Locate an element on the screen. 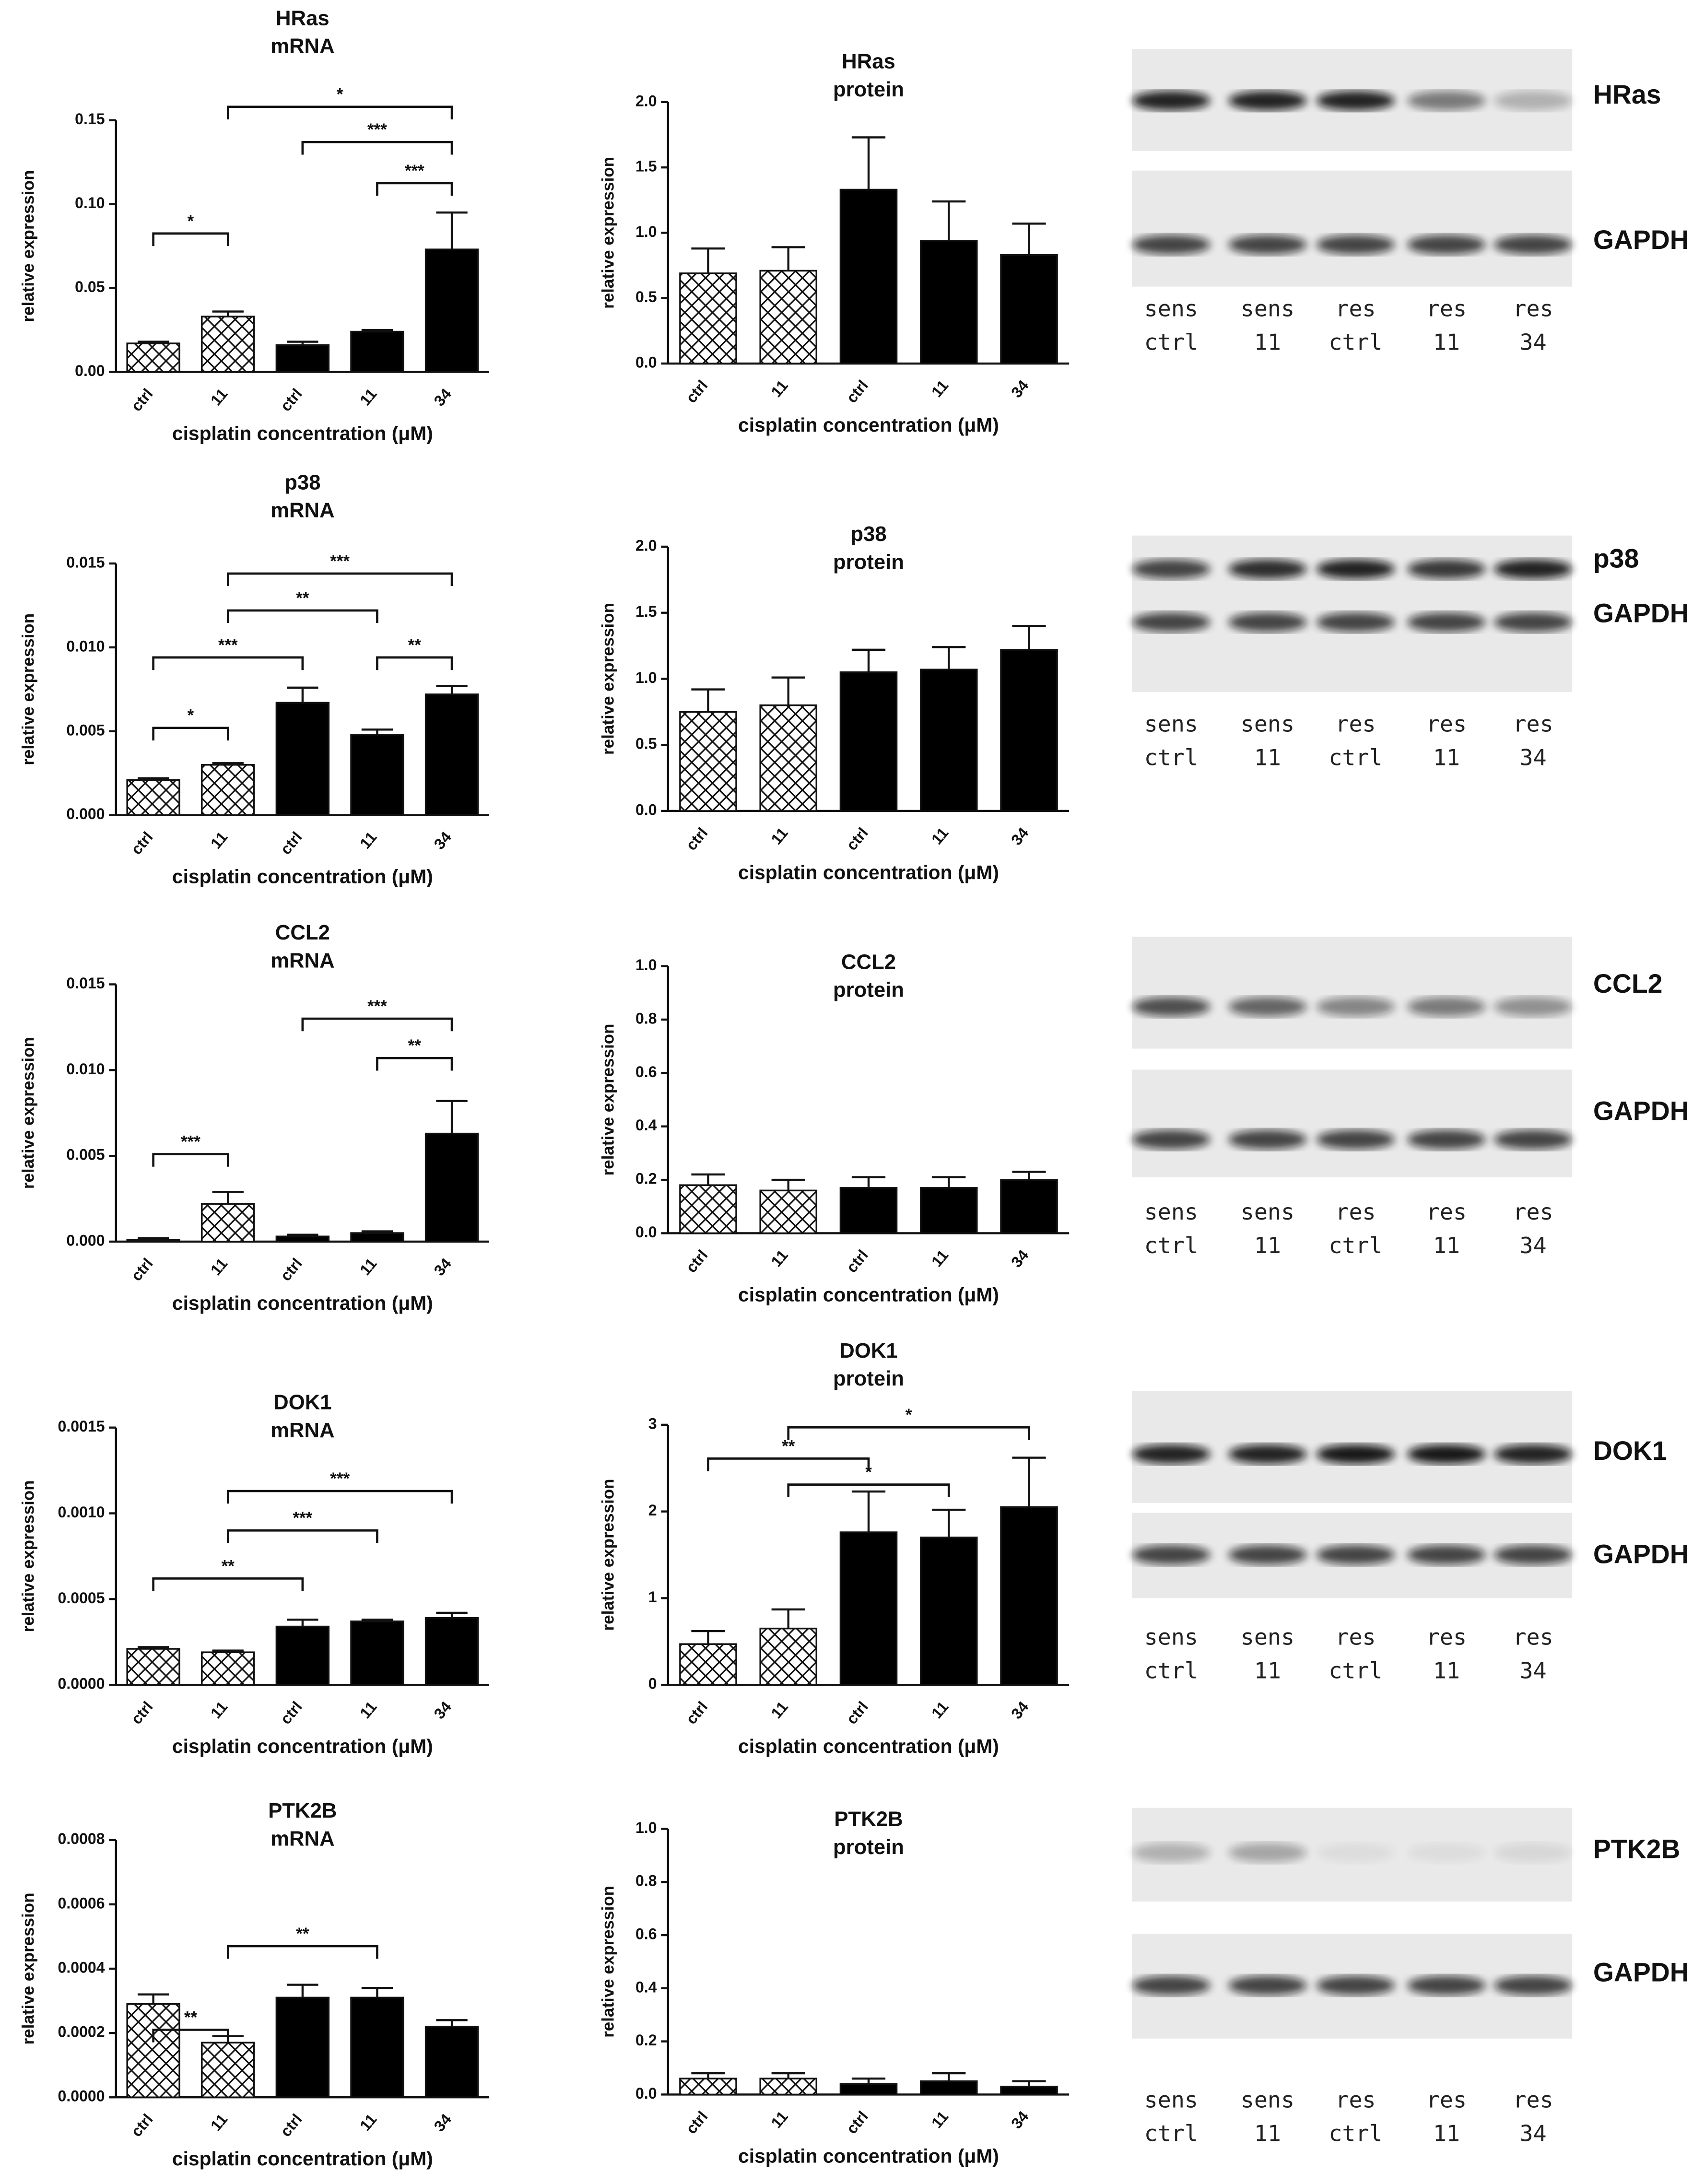  y-tick-label: 3 is located at coordinates (652, 1424).